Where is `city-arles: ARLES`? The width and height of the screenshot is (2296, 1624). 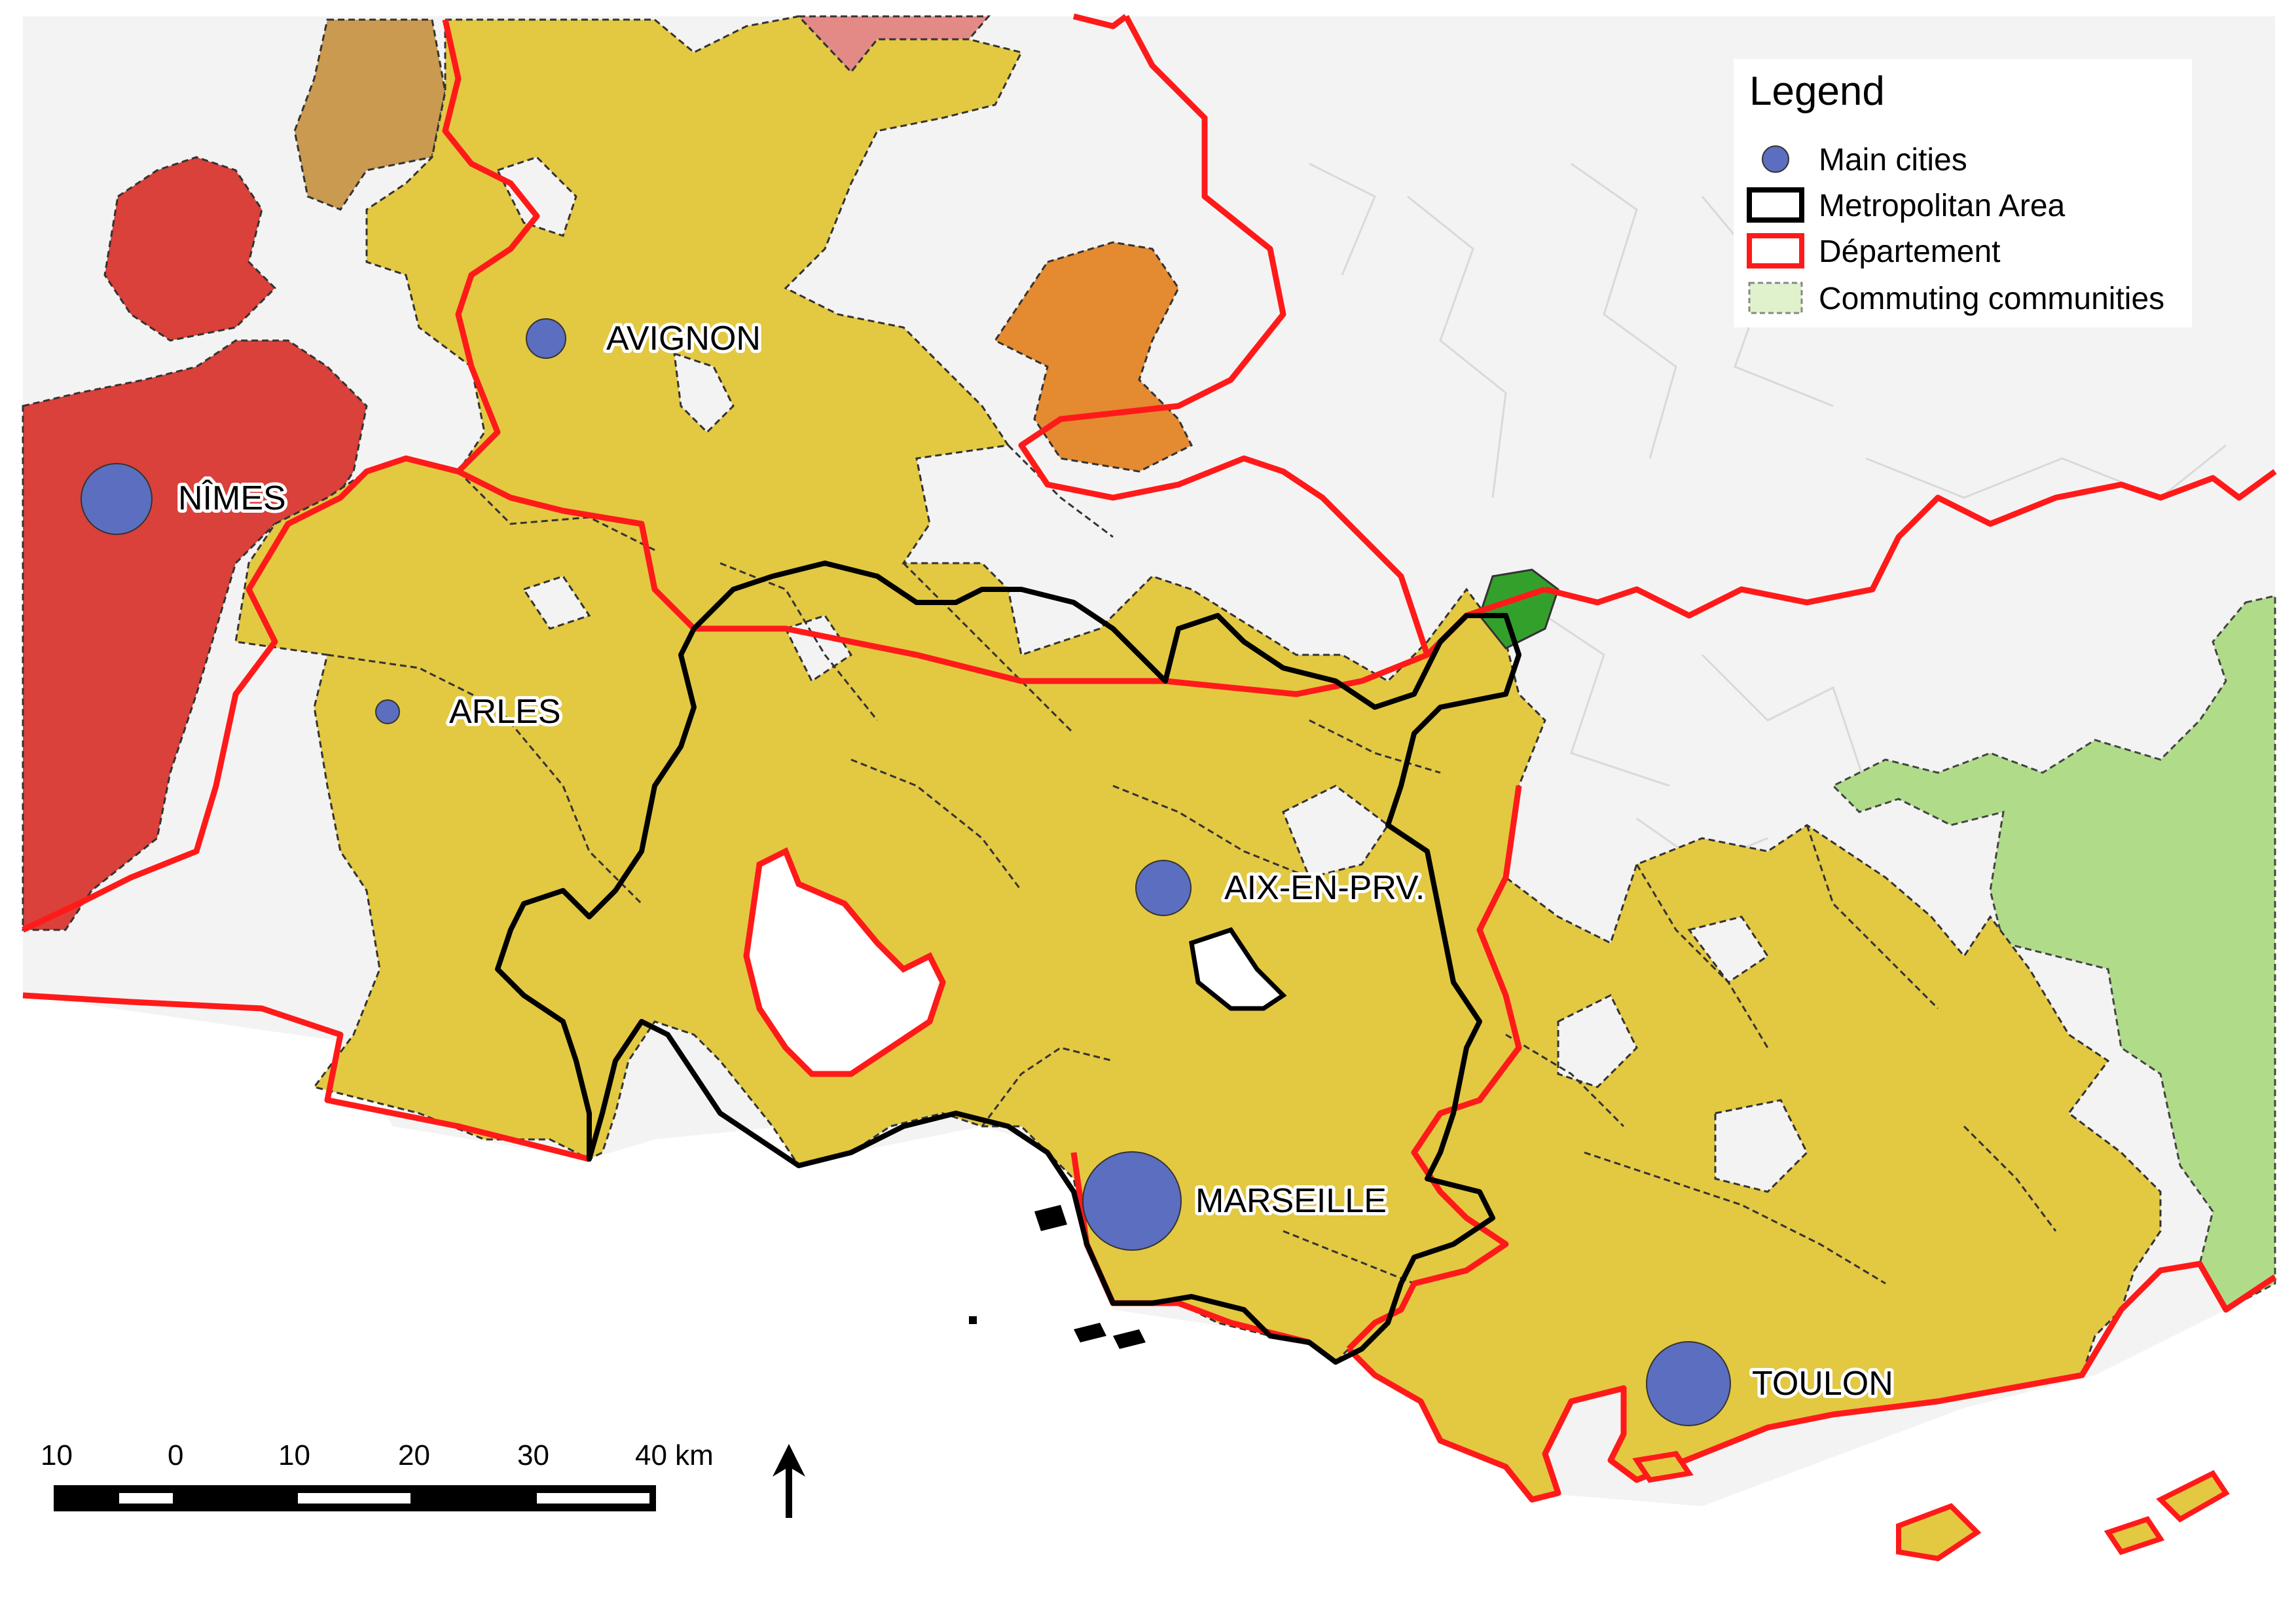
city-arles: ARLES is located at coordinates (469, 712).